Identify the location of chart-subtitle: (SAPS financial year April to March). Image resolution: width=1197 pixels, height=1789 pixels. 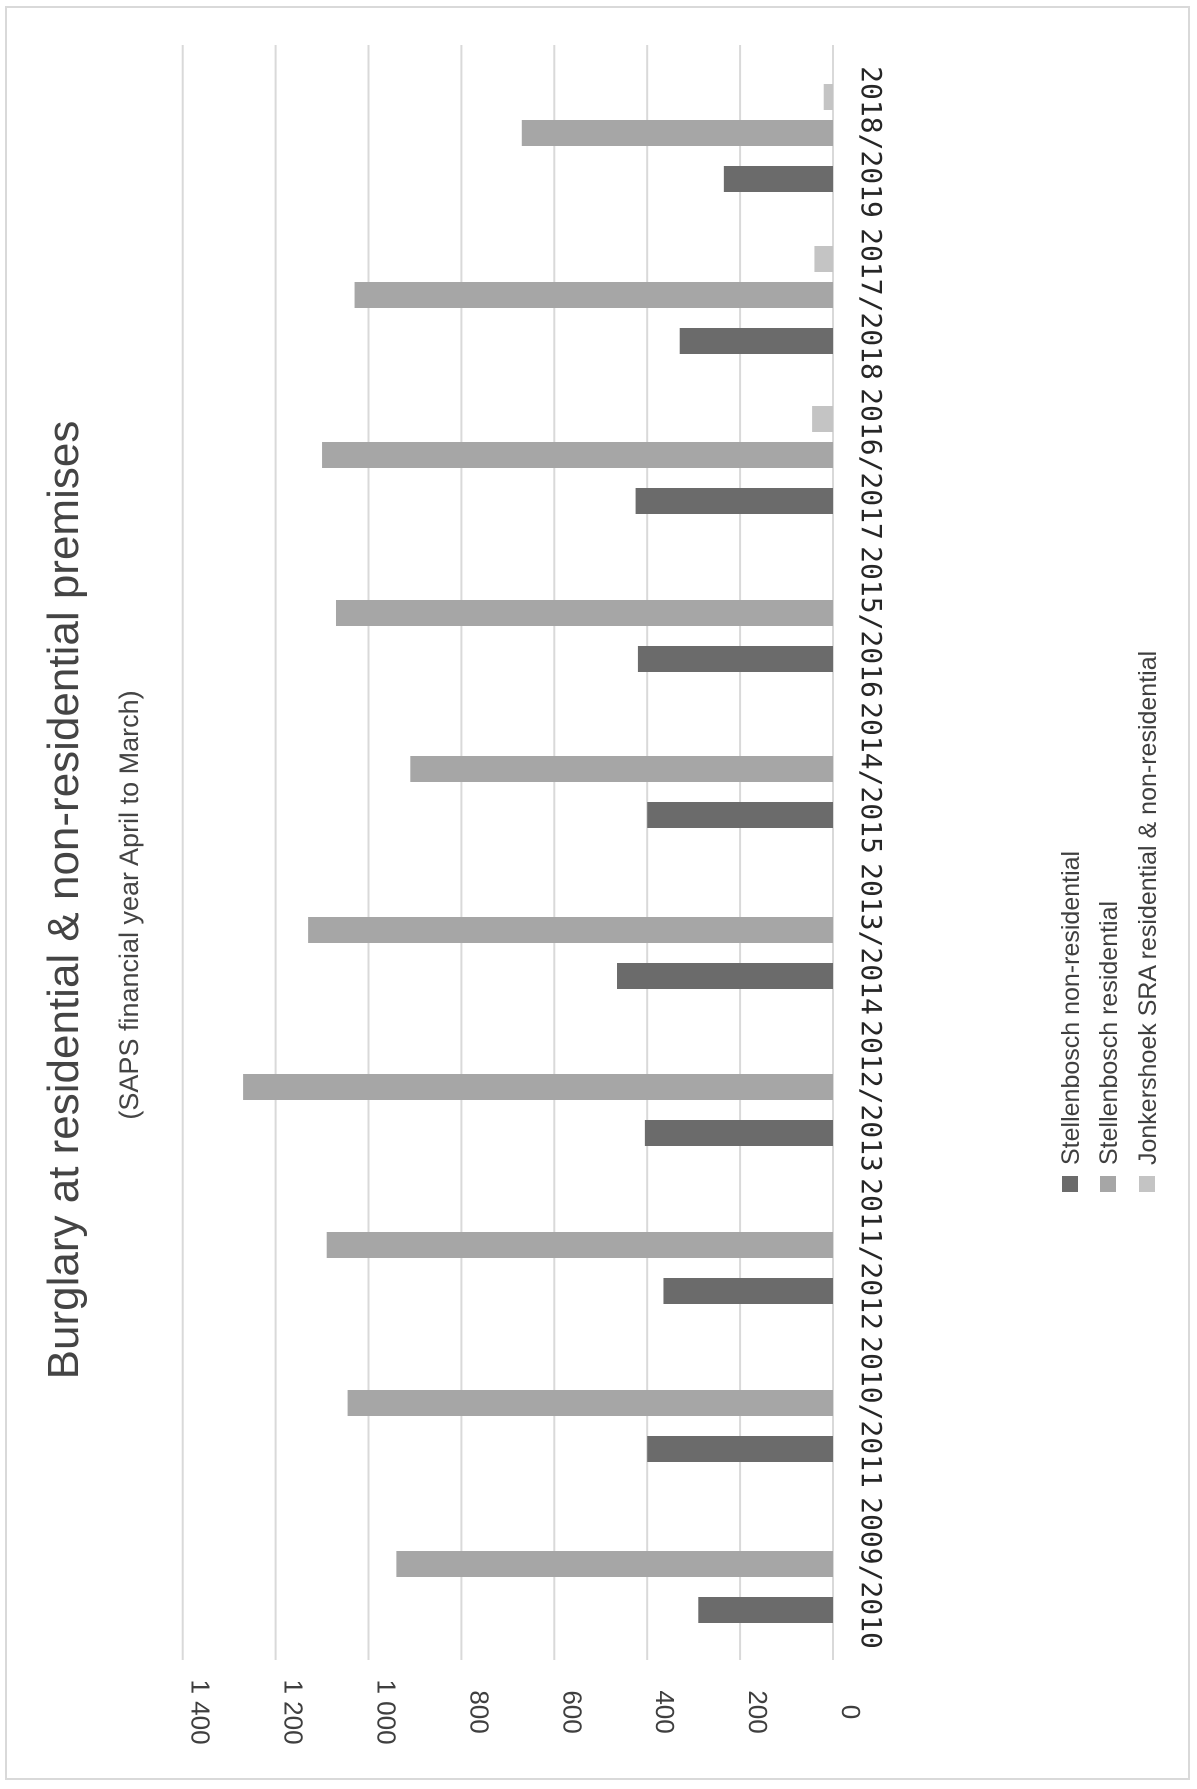
(129, 904).